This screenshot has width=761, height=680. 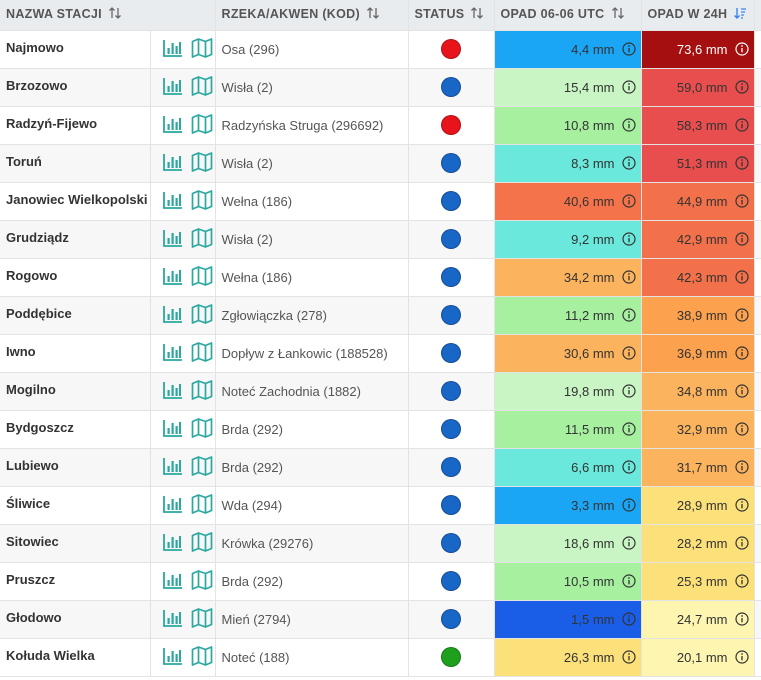 I want to click on table-row: Sitowiec Krówka (29276) 18,6 mm 28,2 mm, so click(x=380, y=543).